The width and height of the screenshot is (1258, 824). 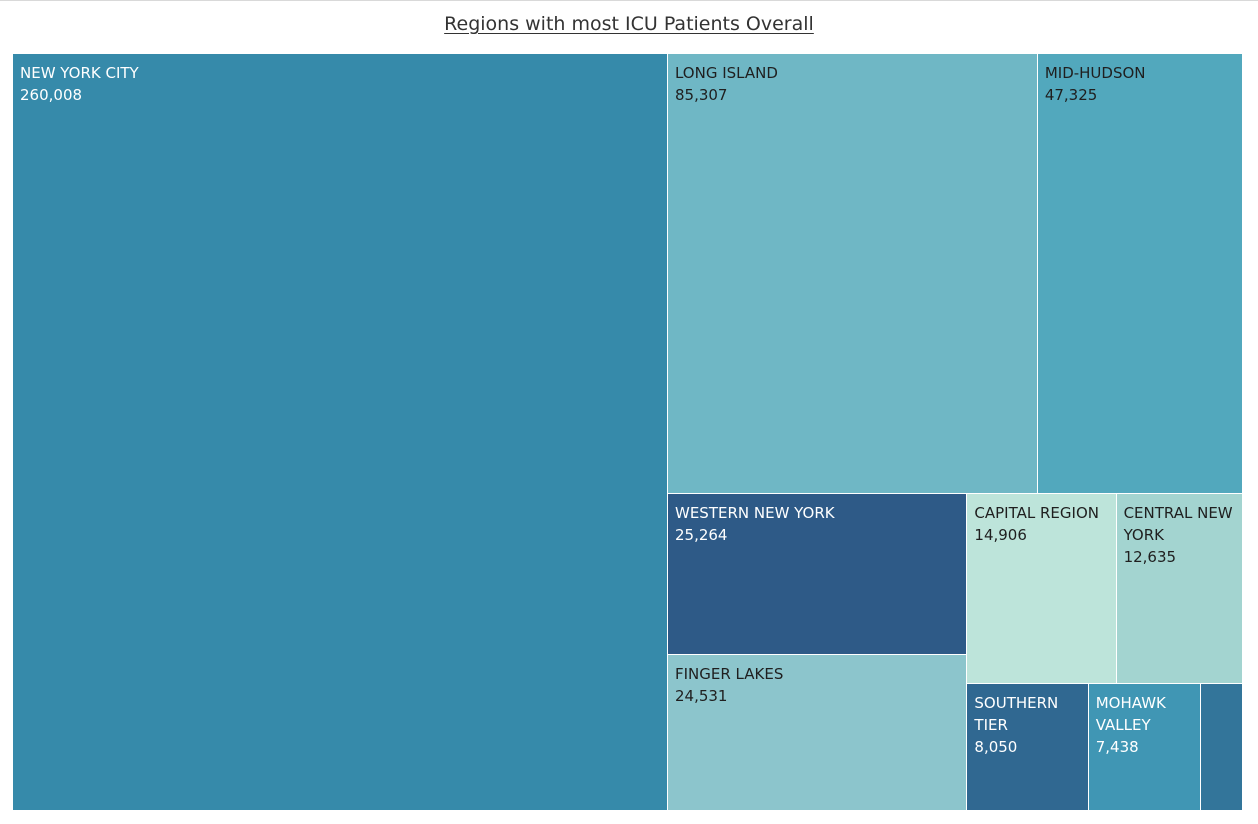 What do you see at coordinates (51, 95) in the screenshot?
I see `tile-value: 260,008` at bounding box center [51, 95].